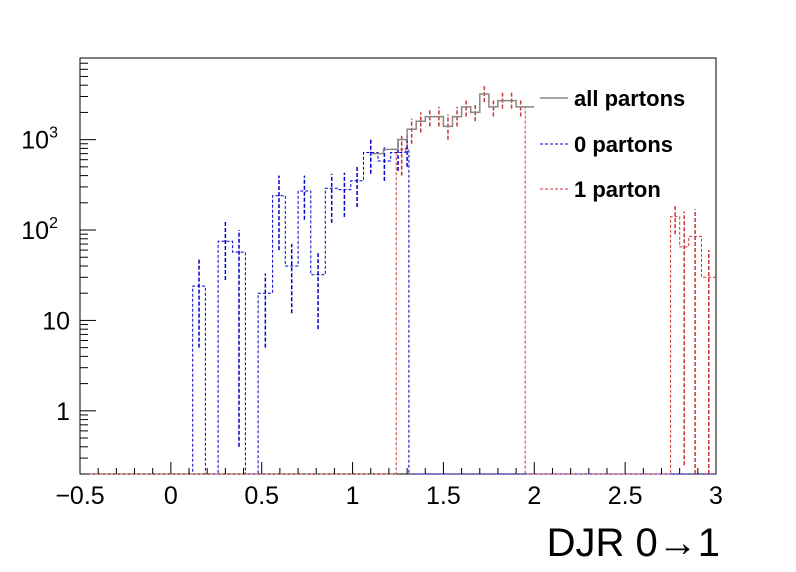 The image size is (796, 572). I want to click on legend: all partons 0 partons 1 parton, so click(612, 144).